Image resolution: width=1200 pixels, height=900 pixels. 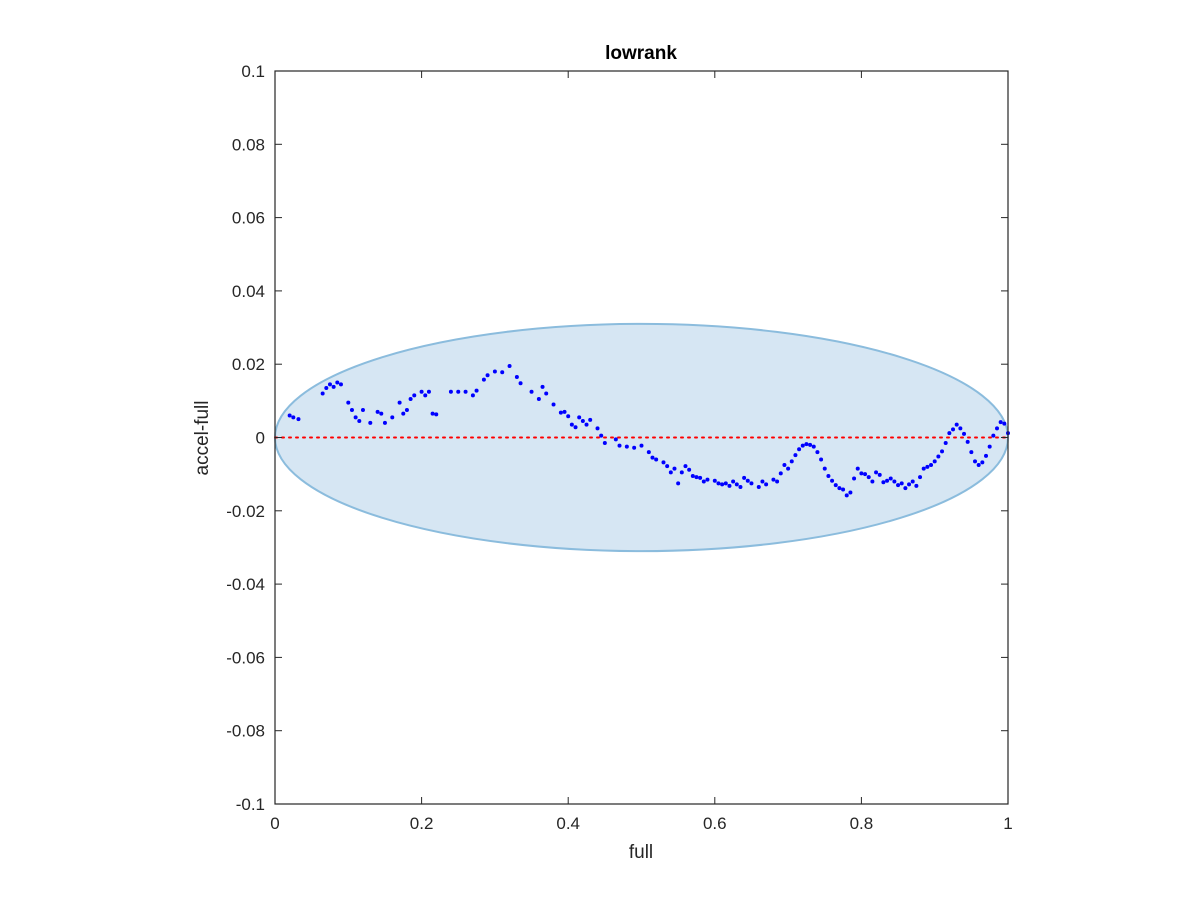 What do you see at coordinates (641, 53) in the screenshot?
I see `chart-title: lowrank` at bounding box center [641, 53].